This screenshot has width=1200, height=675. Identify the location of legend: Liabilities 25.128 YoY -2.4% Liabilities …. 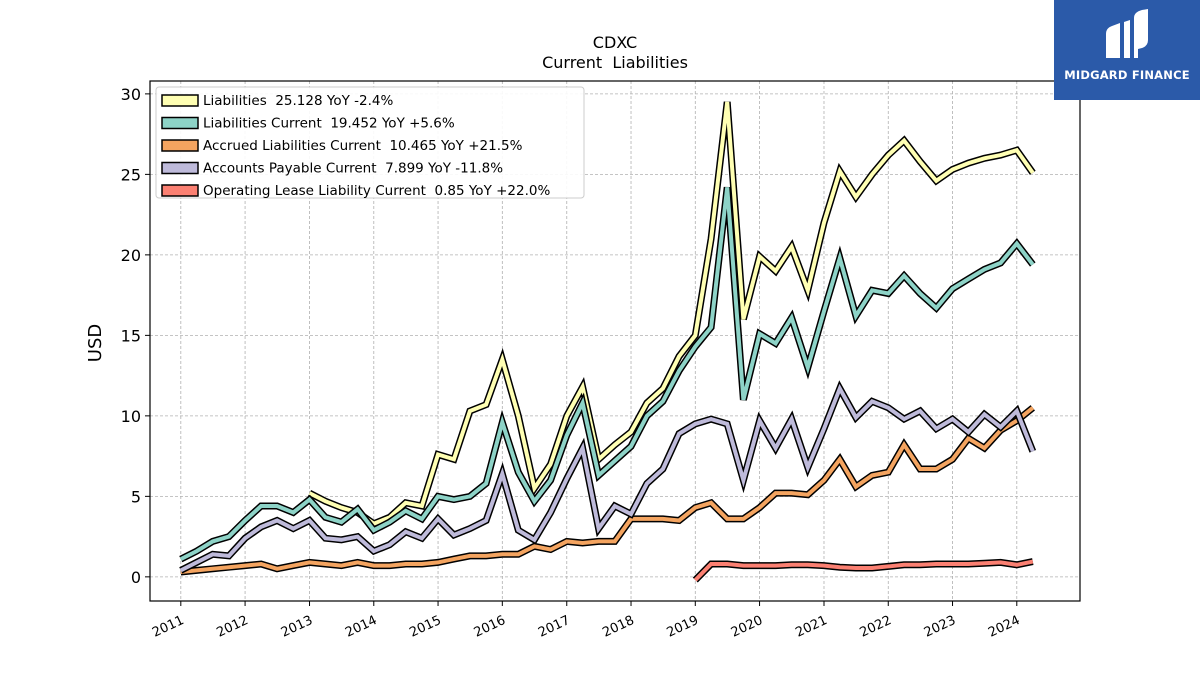
(370, 142).